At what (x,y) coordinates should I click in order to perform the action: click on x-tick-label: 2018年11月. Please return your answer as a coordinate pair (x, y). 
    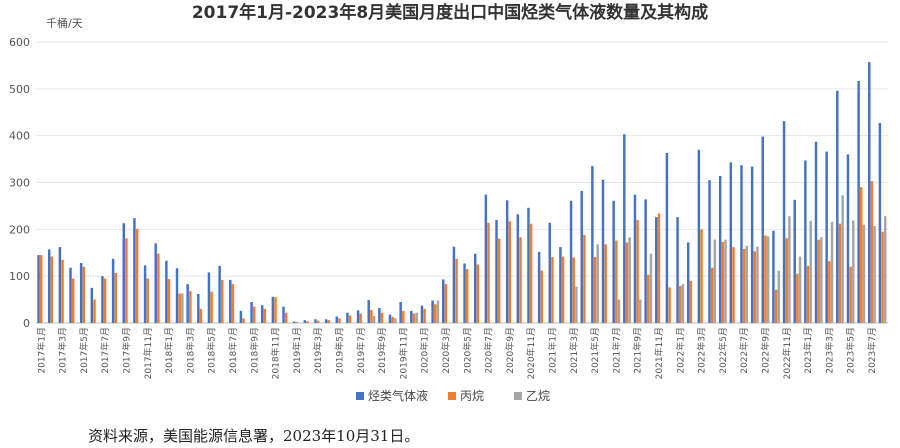
    Looking at the image, I should click on (276, 353).